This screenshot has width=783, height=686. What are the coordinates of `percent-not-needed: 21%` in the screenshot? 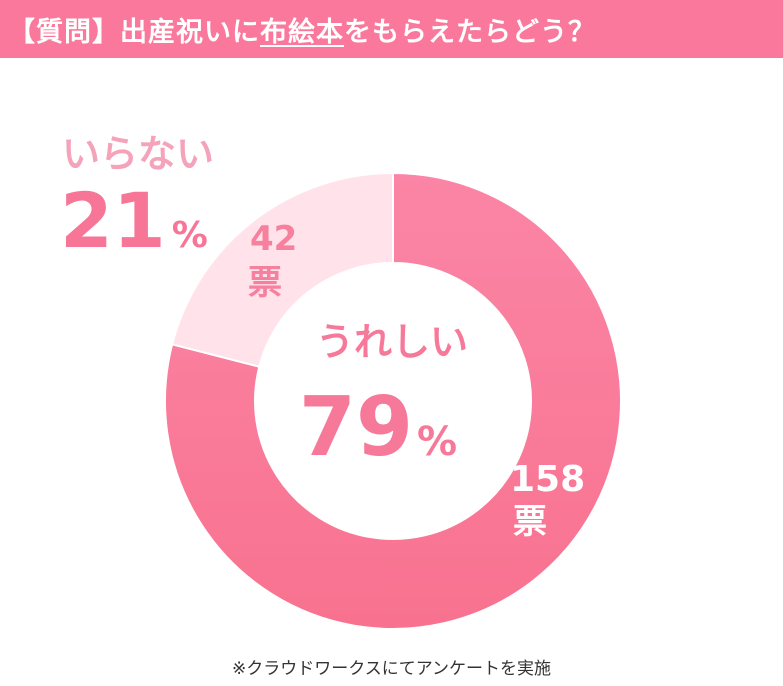 It's located at (134, 220).